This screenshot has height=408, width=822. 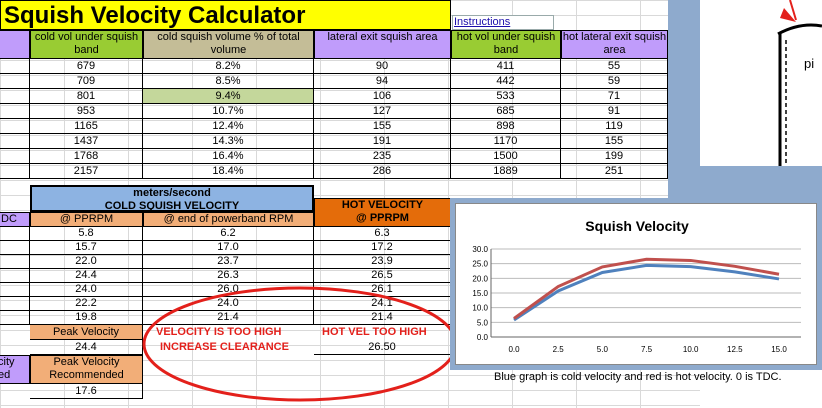 What do you see at coordinates (15, 219) in the screenshot?
I see `left-clip-header: DC` at bounding box center [15, 219].